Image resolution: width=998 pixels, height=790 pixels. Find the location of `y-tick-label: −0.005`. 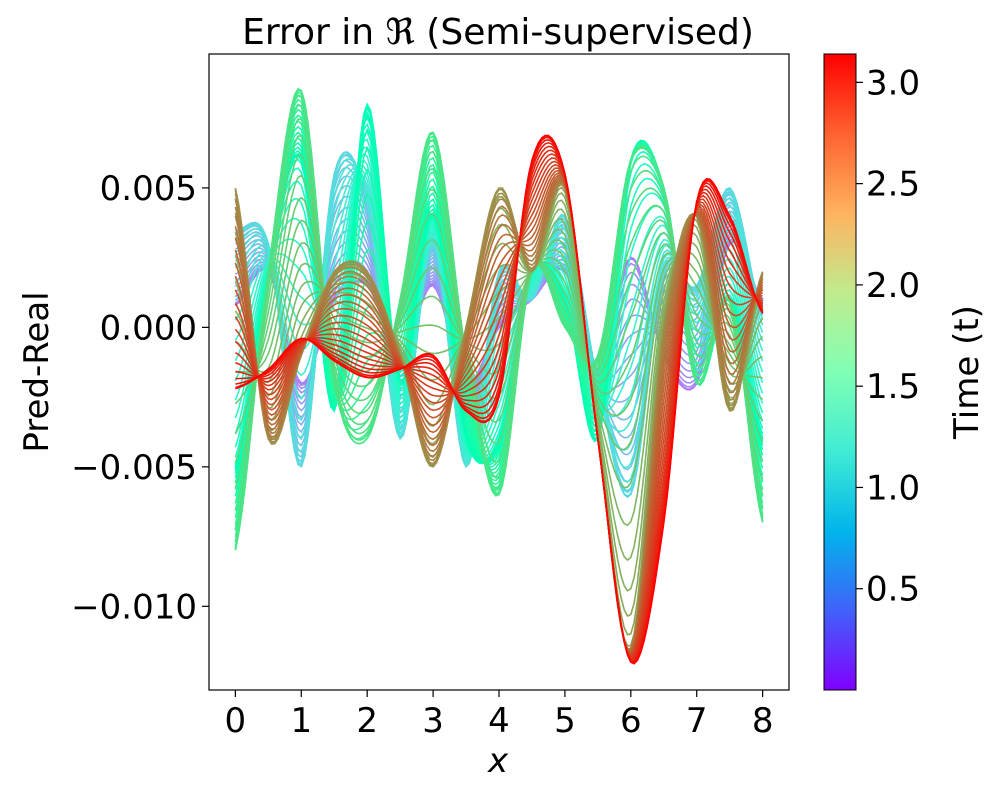

y-tick-label: −0.005 is located at coordinates (134, 468).